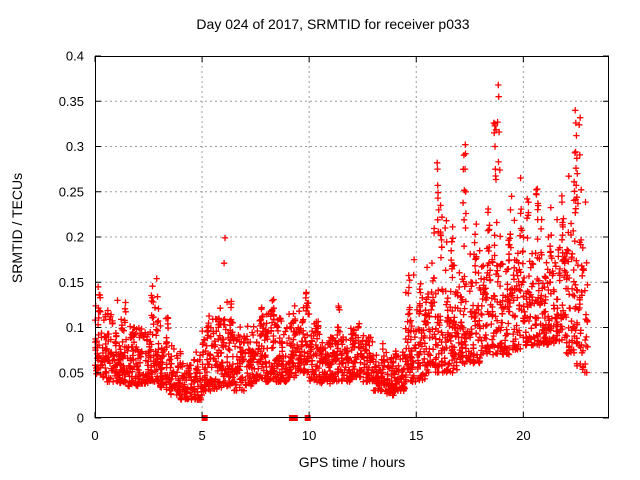 The width and height of the screenshot is (640, 480). I want to click on x-tick-label: 10, so click(309, 435).